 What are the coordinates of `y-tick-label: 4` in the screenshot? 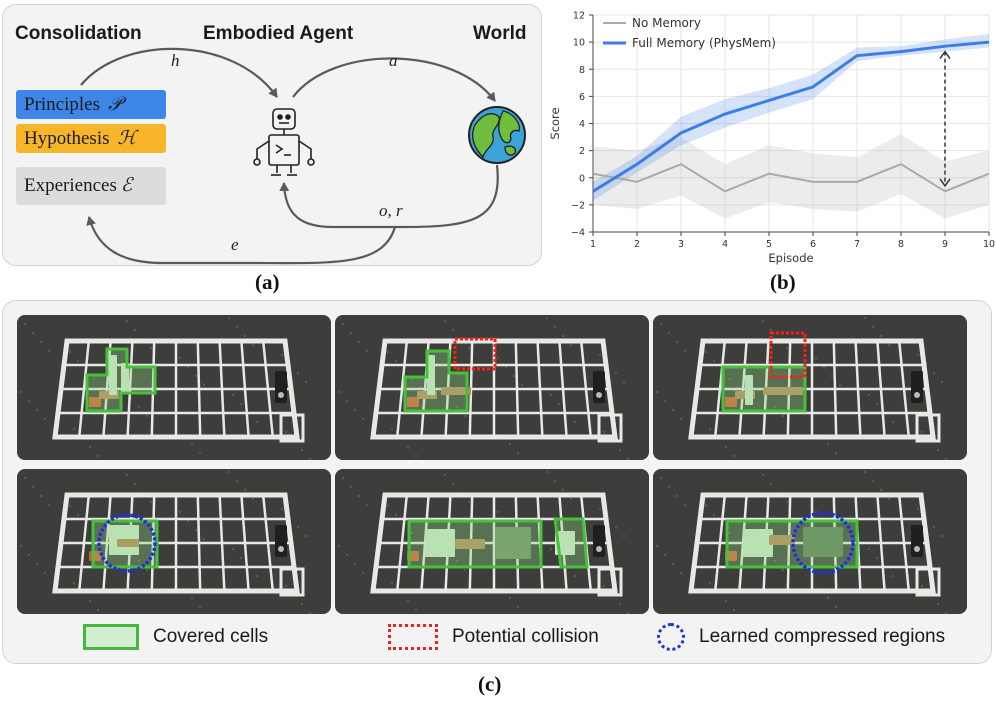 It's located at (582, 124).